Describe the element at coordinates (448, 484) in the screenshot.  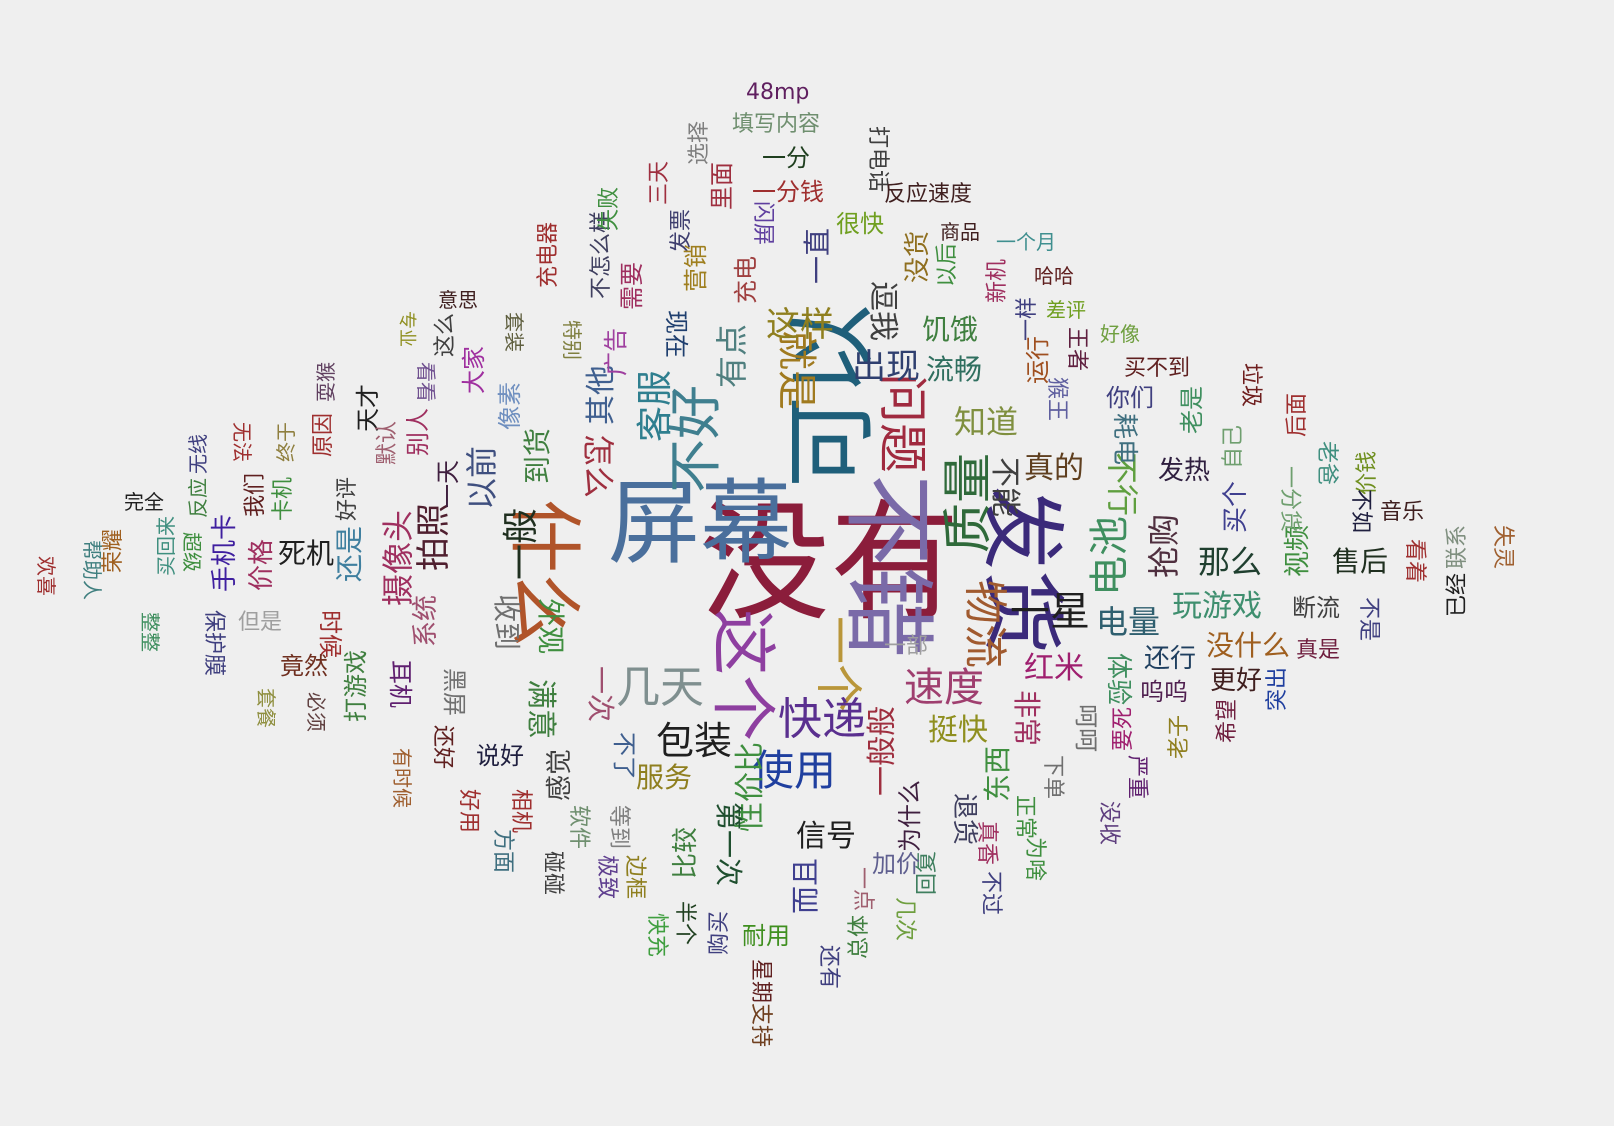
I see `word: 一天` at that location.